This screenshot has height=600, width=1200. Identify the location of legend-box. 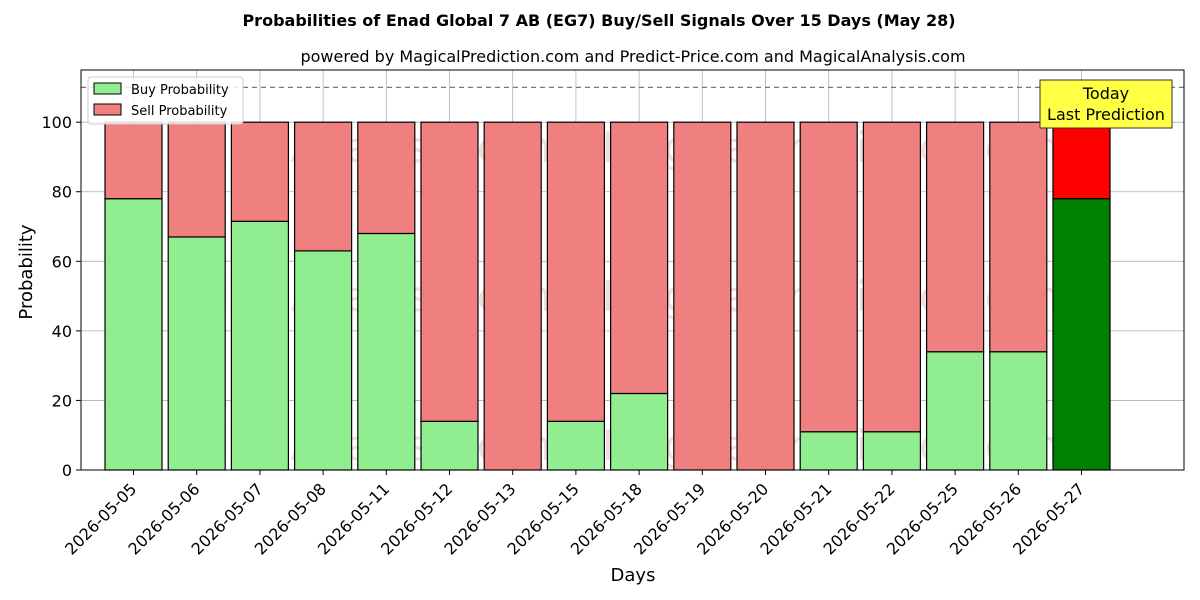
(165, 100).